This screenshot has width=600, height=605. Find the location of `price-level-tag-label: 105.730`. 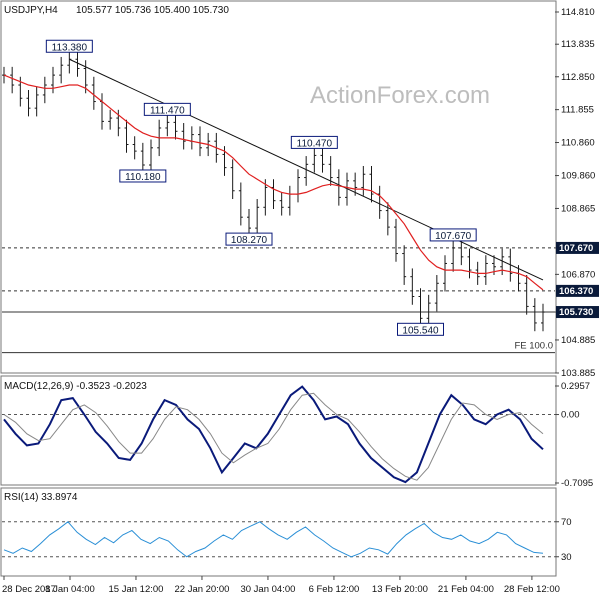

price-level-tag-label: 105.730 is located at coordinates (576, 312).